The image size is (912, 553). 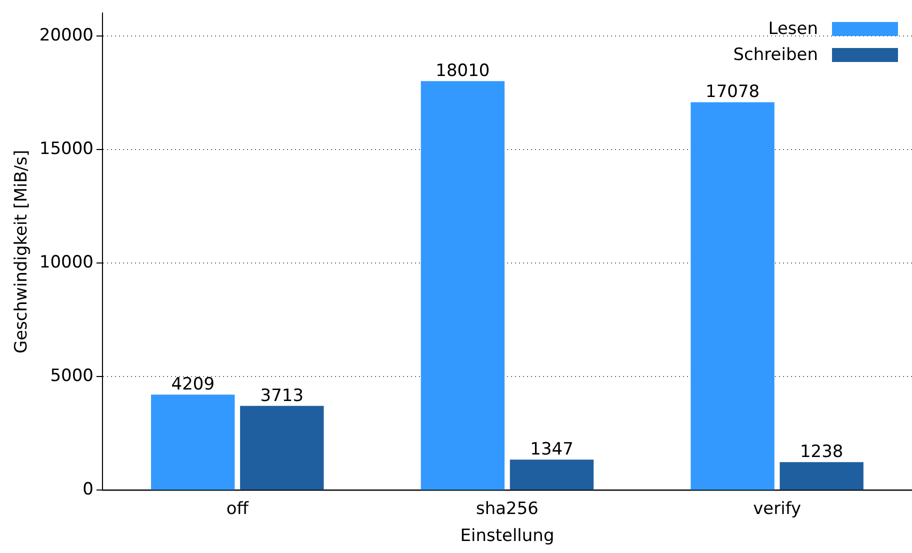 What do you see at coordinates (507, 536) in the screenshot?
I see `x-axis-title: Einstellung` at bounding box center [507, 536].